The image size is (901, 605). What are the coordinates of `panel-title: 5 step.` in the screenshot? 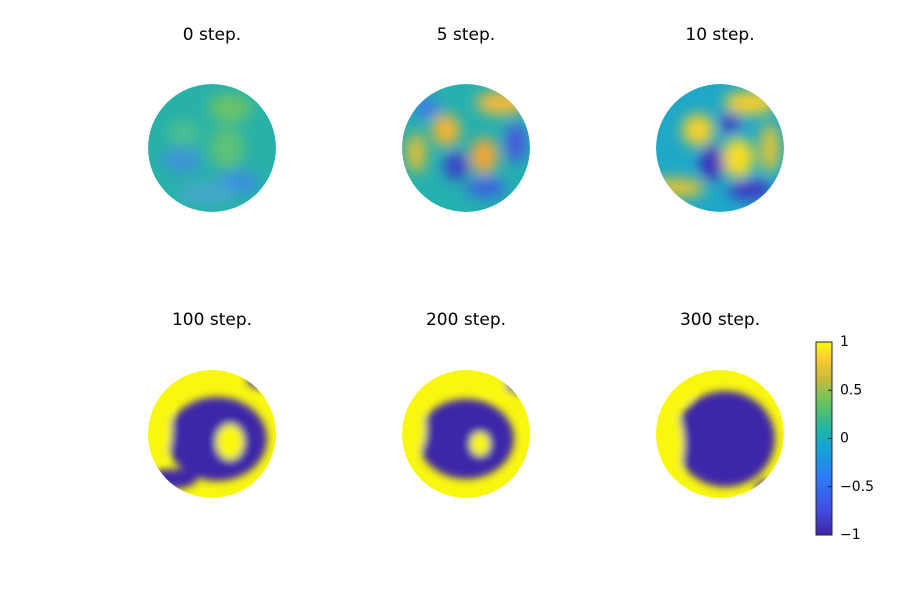 It's located at (466, 35).